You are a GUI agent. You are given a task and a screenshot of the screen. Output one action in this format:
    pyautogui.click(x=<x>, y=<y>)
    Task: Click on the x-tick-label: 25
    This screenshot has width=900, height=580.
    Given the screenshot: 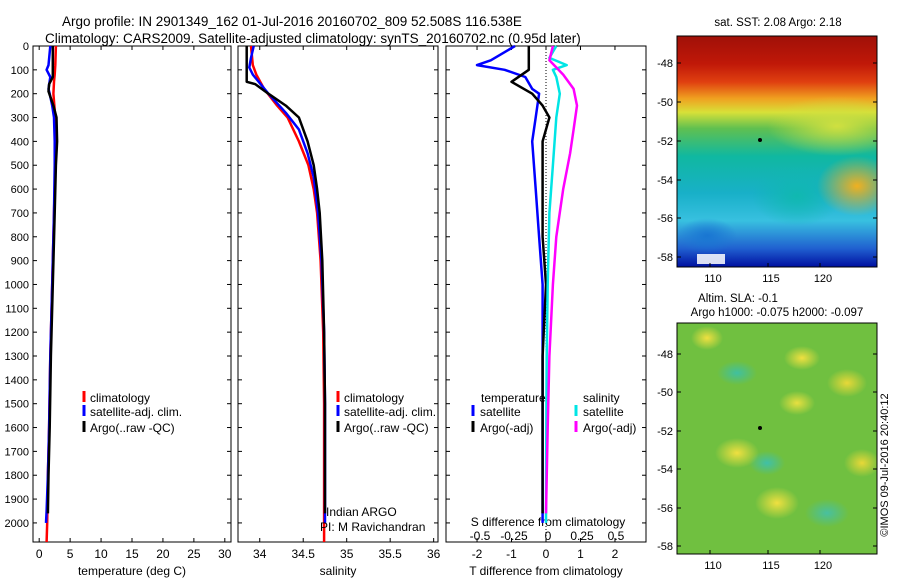 What is the action you would take?
    pyautogui.click(x=194, y=554)
    